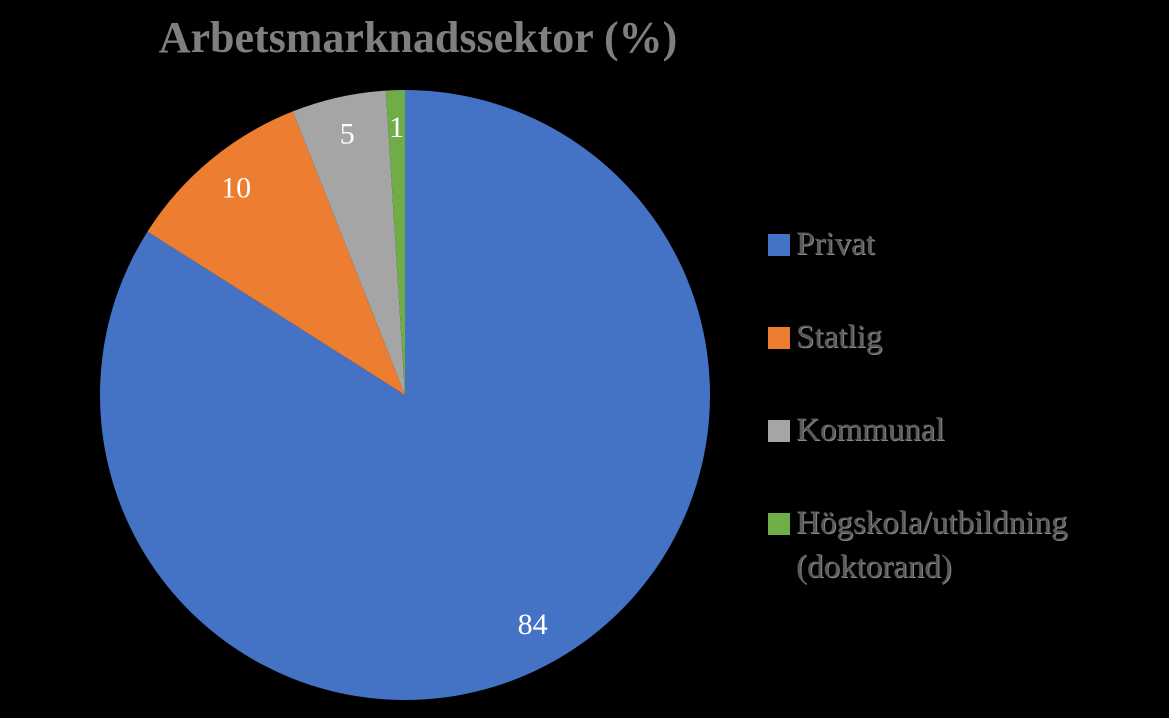 This screenshot has width=1169, height=718. I want to click on legend-label: Högskola/utbildning (doktorand), so click(932, 545).